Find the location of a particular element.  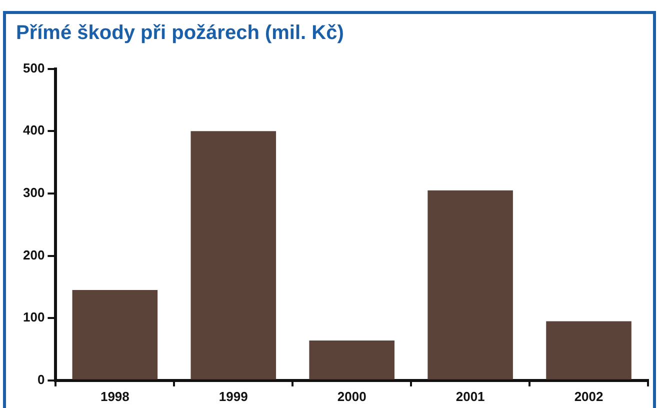

y-tick-label: 100 is located at coordinates (33, 317).